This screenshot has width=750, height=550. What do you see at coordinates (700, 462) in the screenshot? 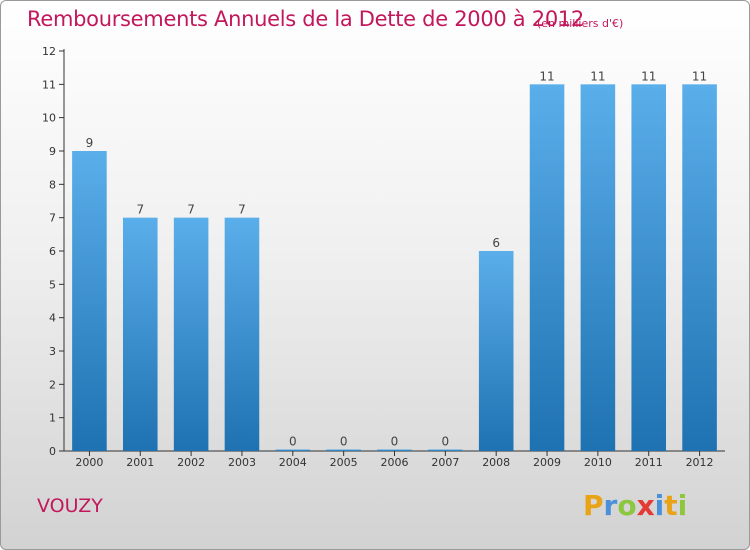
I see `x-tick-label: 2012` at bounding box center [700, 462].